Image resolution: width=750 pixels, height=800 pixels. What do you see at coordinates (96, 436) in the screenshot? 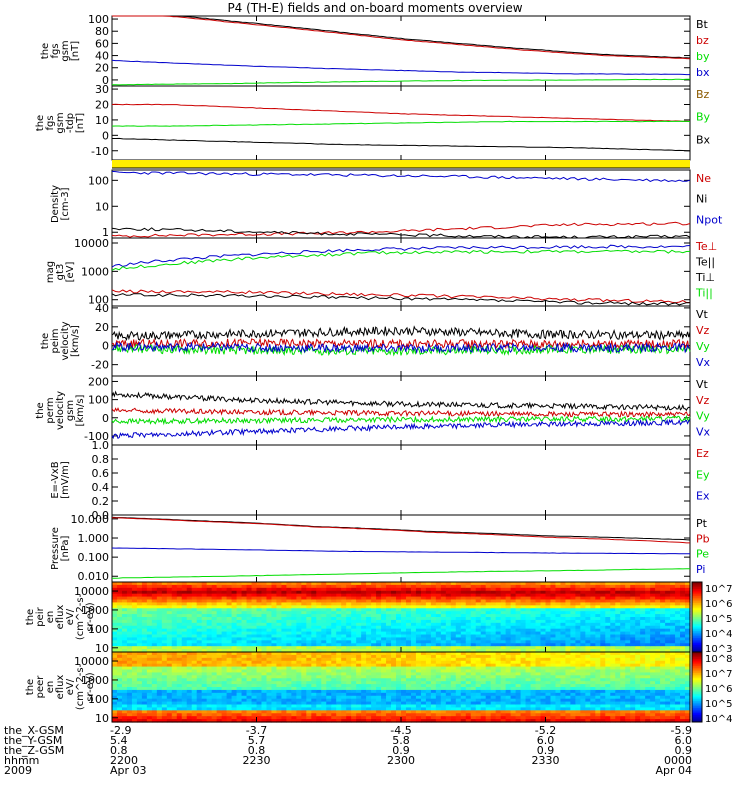
I see `y-tick-label: -100` at bounding box center [96, 436].